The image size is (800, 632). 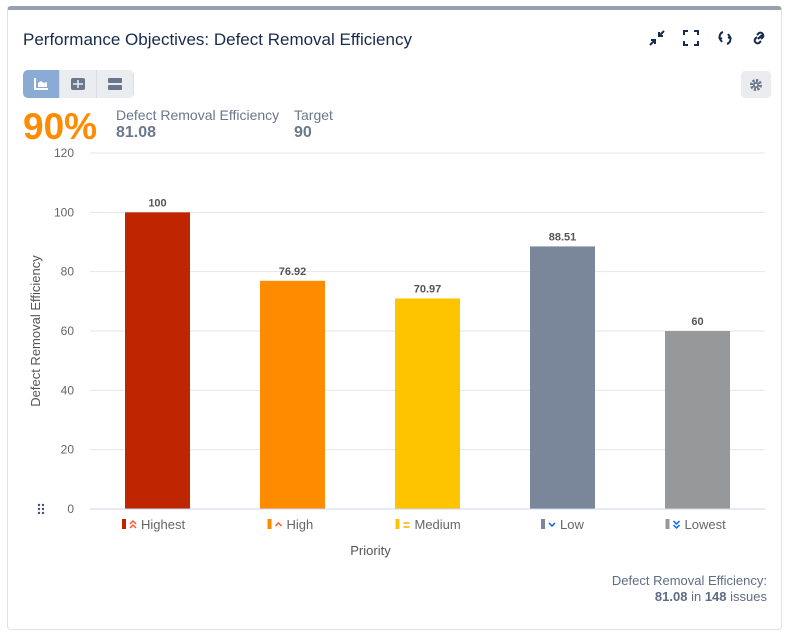 What do you see at coordinates (572, 524) in the screenshot?
I see `x-tick-label: Low` at bounding box center [572, 524].